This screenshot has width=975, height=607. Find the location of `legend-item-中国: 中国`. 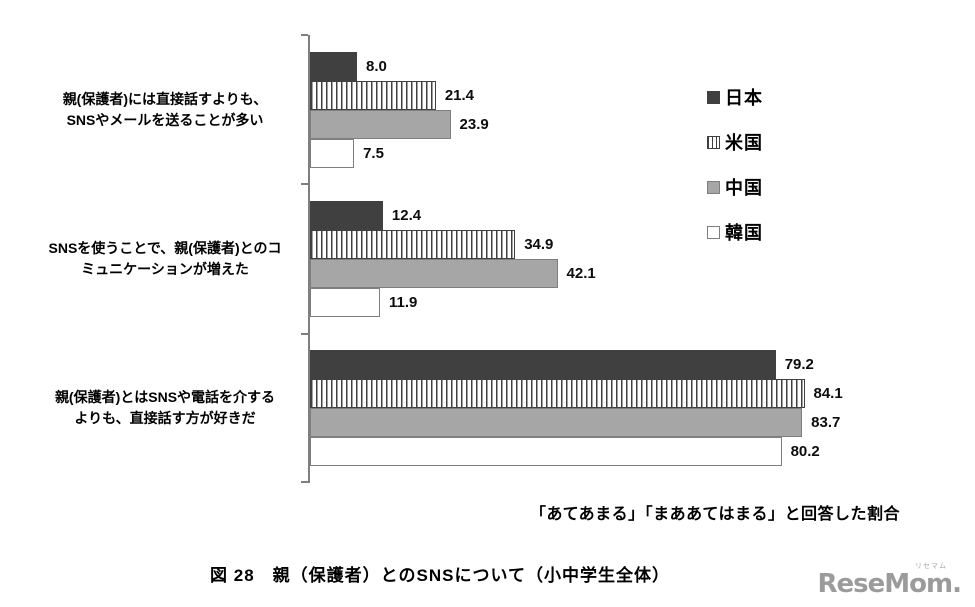

legend-item-中国: 中国 is located at coordinates (735, 187).